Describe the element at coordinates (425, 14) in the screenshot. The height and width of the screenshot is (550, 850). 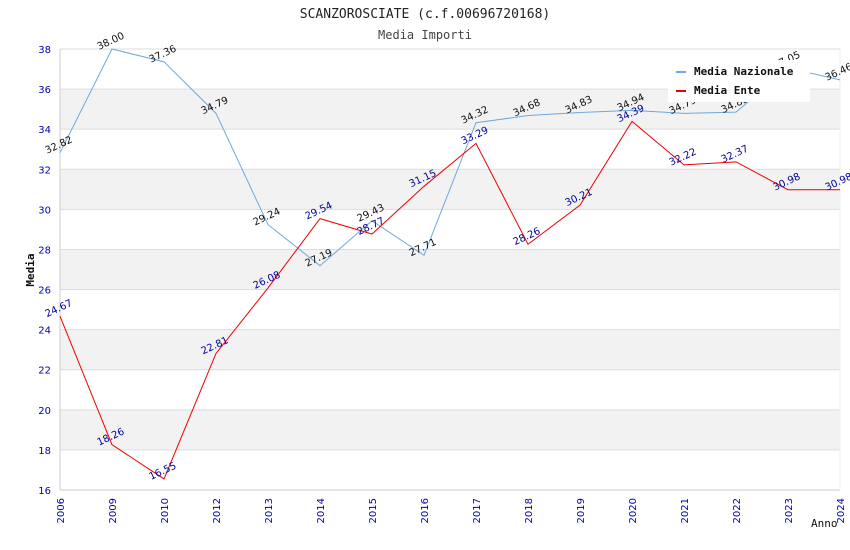
I see `chart-title: SCANZOROSCIATE (c.f.00696720168)` at that location.